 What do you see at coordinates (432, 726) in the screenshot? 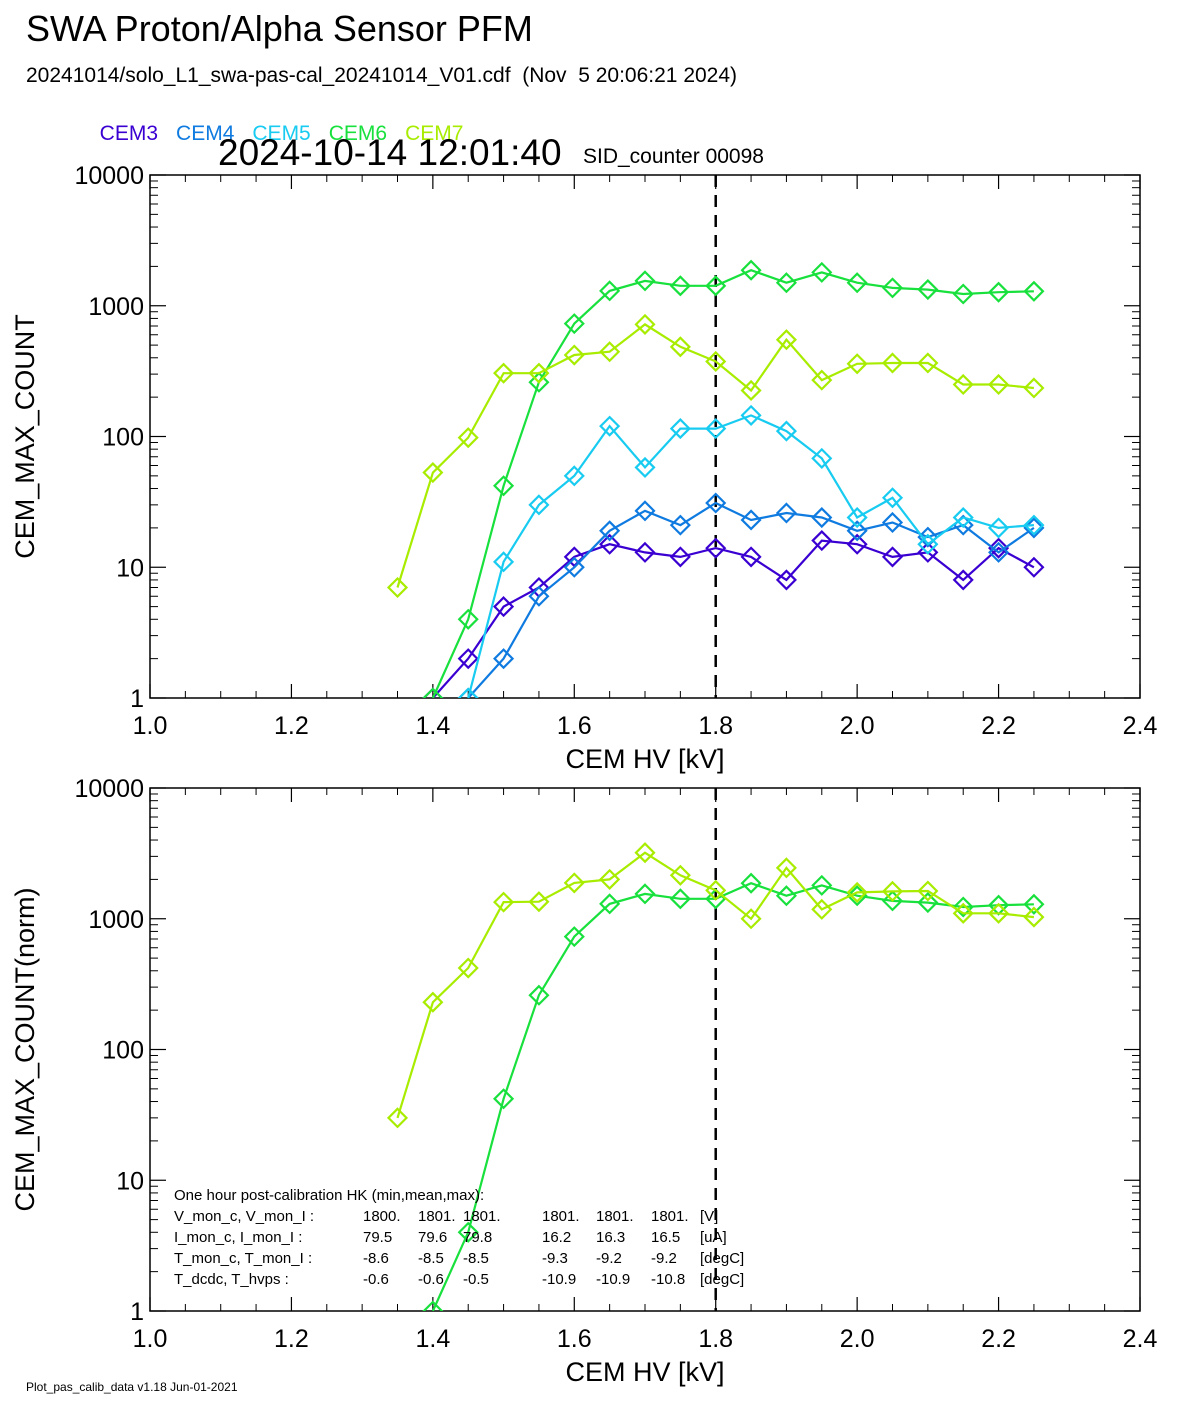
I see `x-tick-label: 1.4` at bounding box center [432, 726].